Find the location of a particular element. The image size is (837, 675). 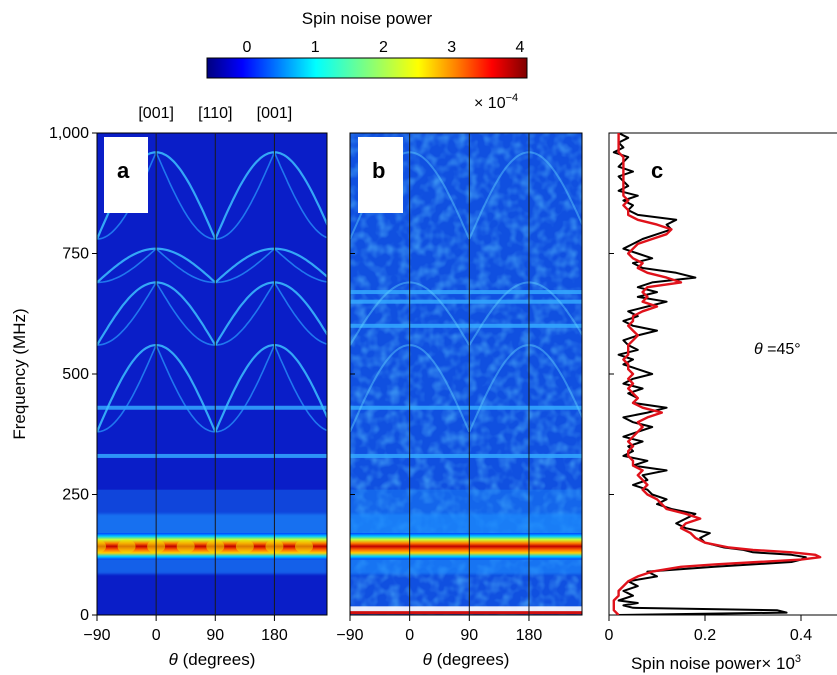

strong-band is located at coordinates (466, 546).